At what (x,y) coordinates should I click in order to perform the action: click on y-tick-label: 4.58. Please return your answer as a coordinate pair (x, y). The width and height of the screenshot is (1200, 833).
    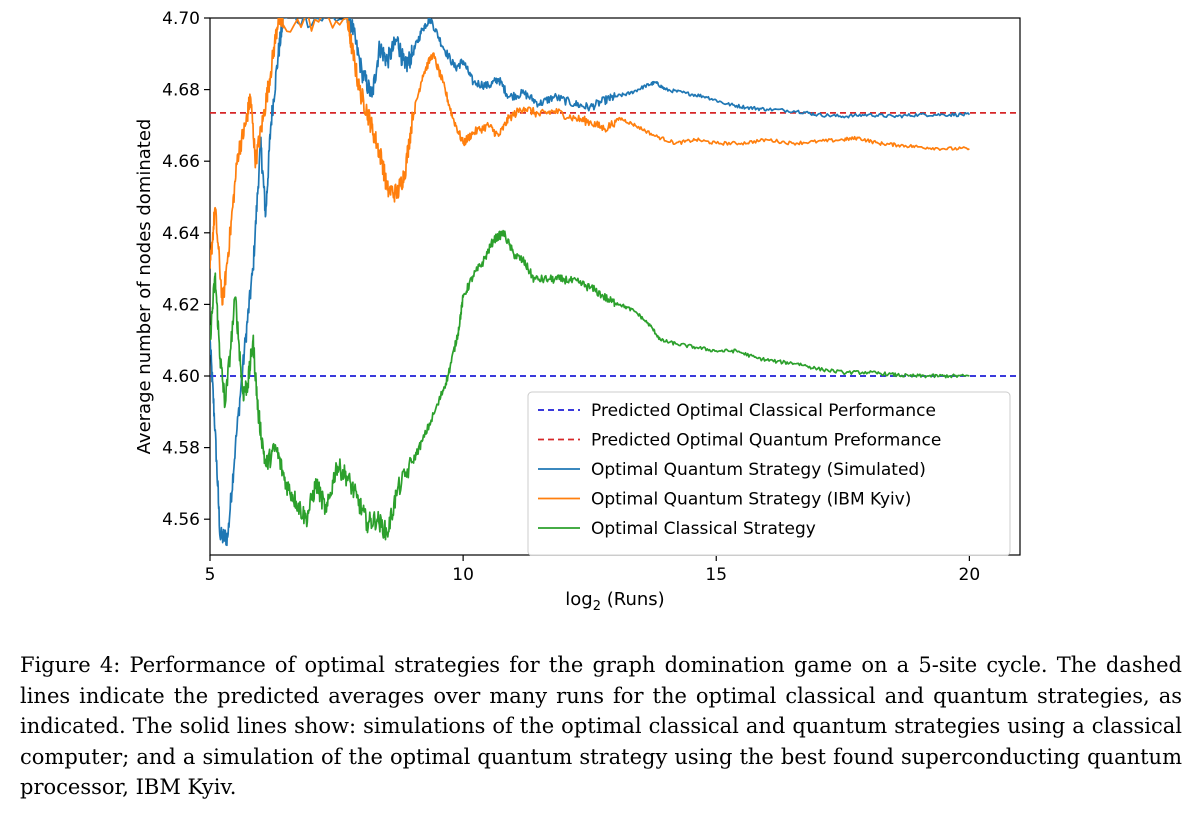
    Looking at the image, I should click on (181, 449).